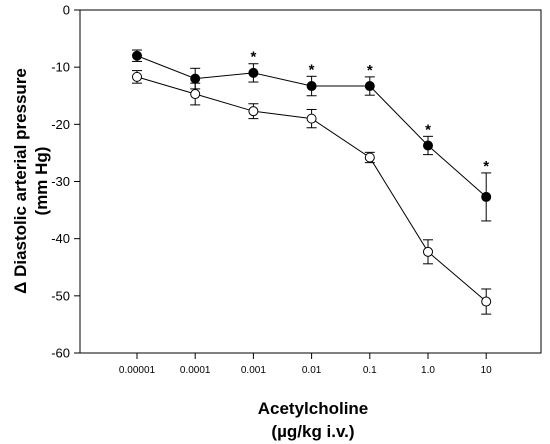 This screenshot has height=444, width=550. Describe the element at coordinates (312, 370) in the screenshot. I see `x-tick-label: 0.01` at that location.